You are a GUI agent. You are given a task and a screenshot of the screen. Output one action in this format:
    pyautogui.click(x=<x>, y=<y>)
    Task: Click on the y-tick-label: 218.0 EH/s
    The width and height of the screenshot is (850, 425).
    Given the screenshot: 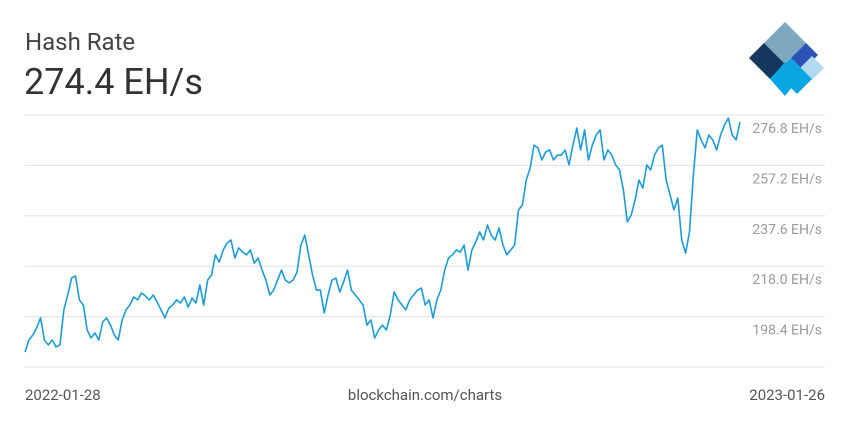 What is the action you would take?
    pyautogui.click(x=787, y=280)
    